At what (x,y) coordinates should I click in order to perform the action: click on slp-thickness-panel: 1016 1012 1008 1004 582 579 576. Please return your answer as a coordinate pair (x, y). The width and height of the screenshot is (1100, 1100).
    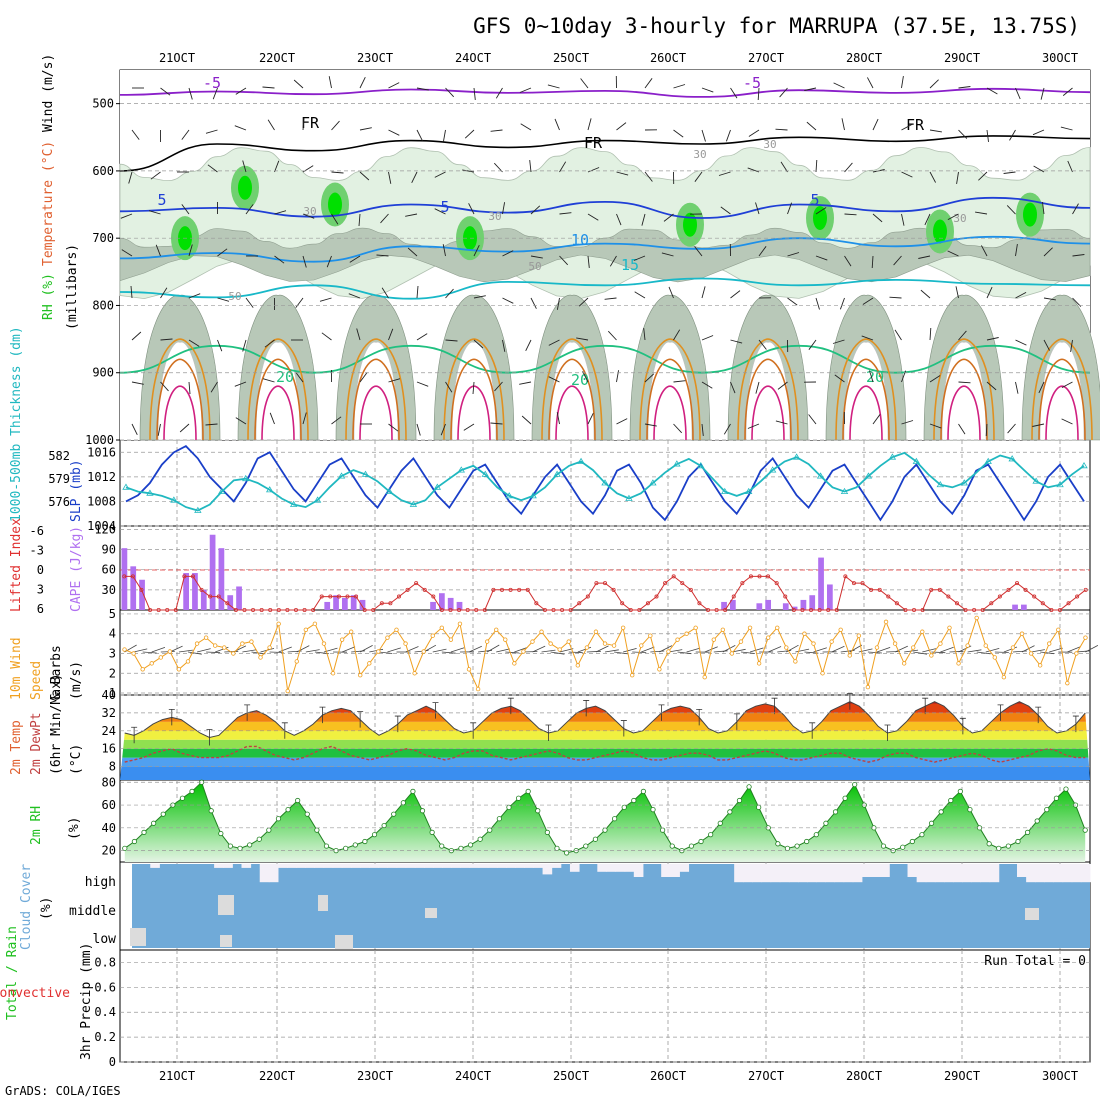
    Looking at the image, I should click on (569, 488).